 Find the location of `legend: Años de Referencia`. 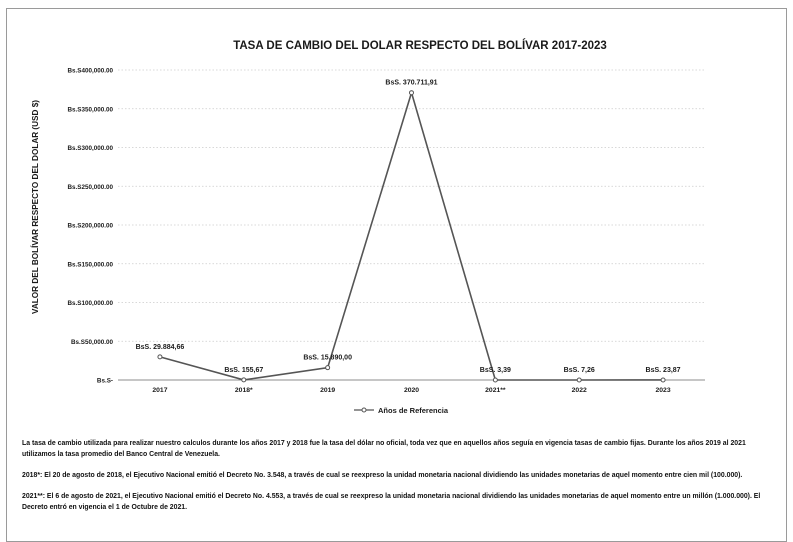

legend: Años de Referencia is located at coordinates (401, 410).